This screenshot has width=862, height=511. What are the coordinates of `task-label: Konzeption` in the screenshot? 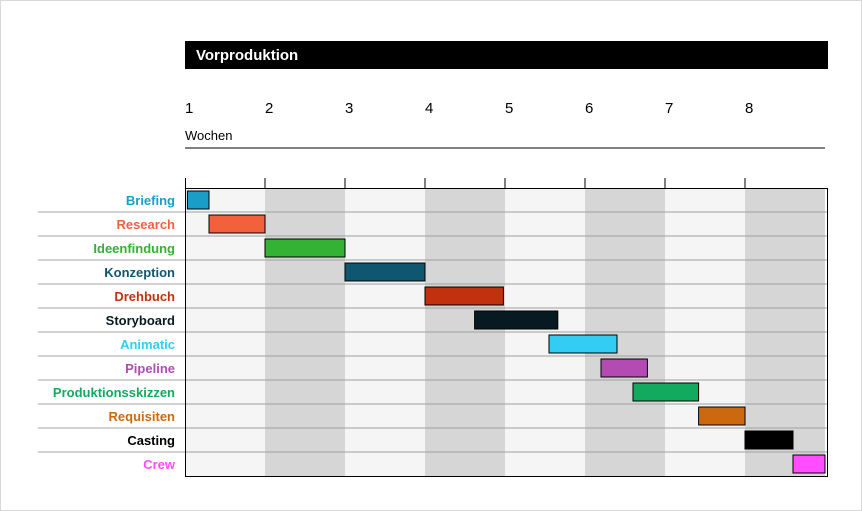 It's located at (139, 272).